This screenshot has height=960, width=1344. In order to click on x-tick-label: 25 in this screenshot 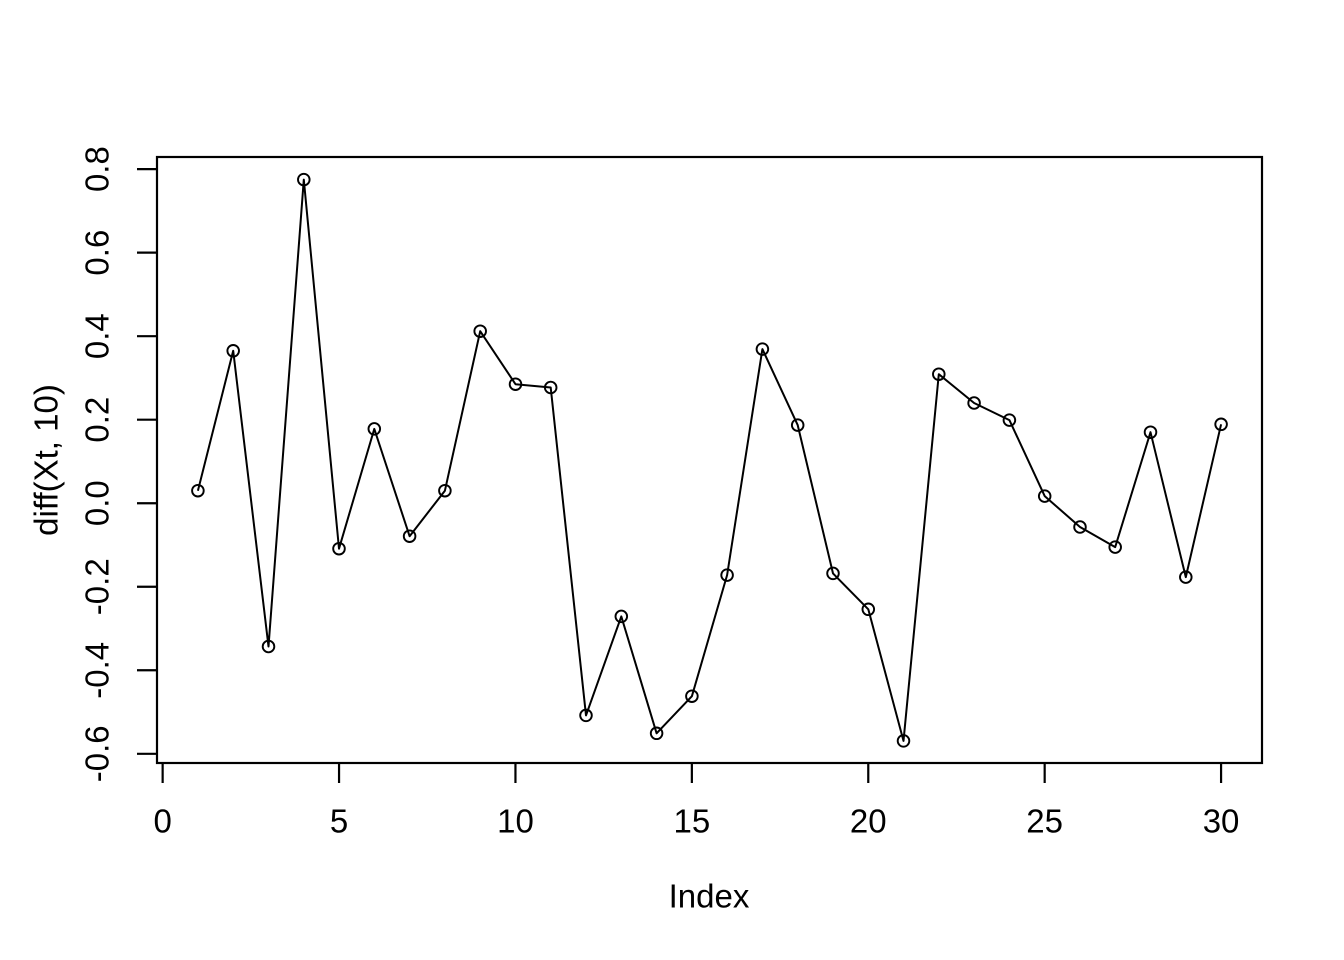, I will do `click(1044, 821)`.